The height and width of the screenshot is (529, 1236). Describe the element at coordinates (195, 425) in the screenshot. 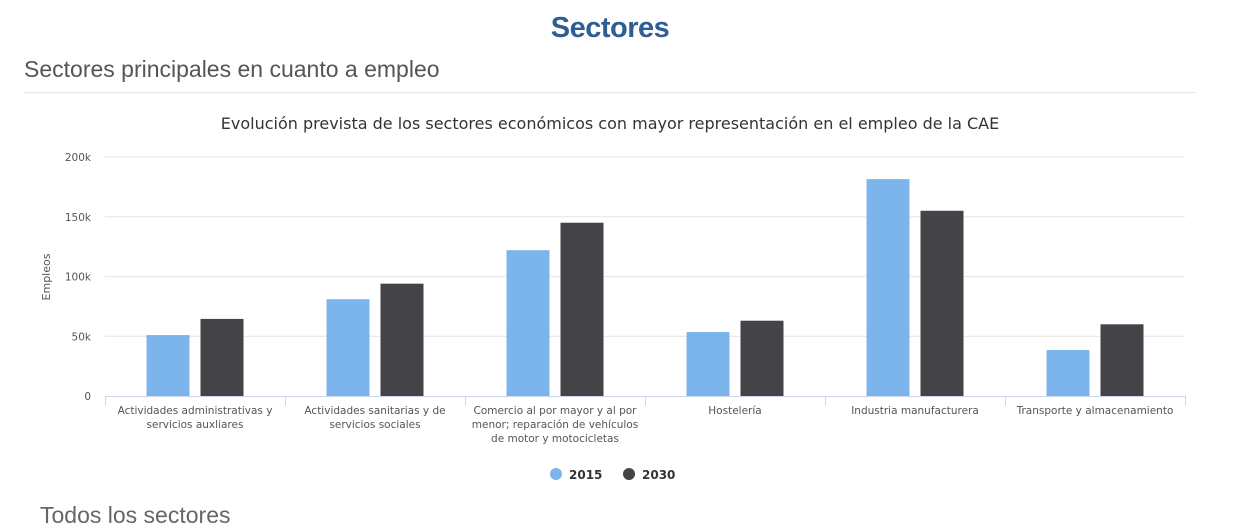

I see `x-tick-label-line: servicios auxliares` at that location.